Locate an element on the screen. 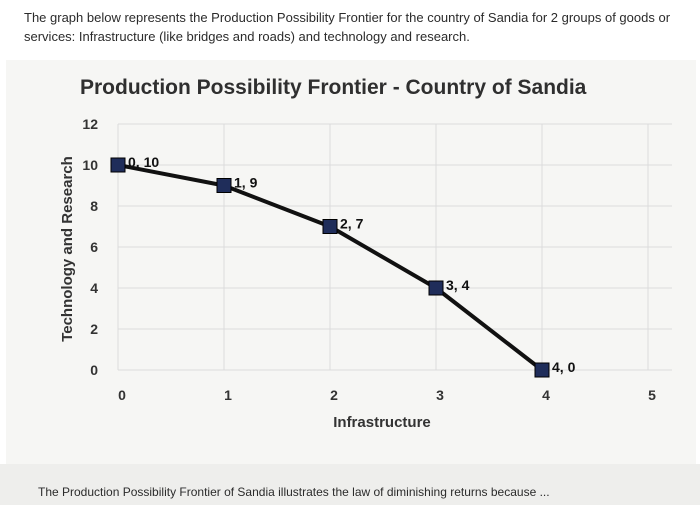  y-tick-label: 12 is located at coordinates (90, 124).